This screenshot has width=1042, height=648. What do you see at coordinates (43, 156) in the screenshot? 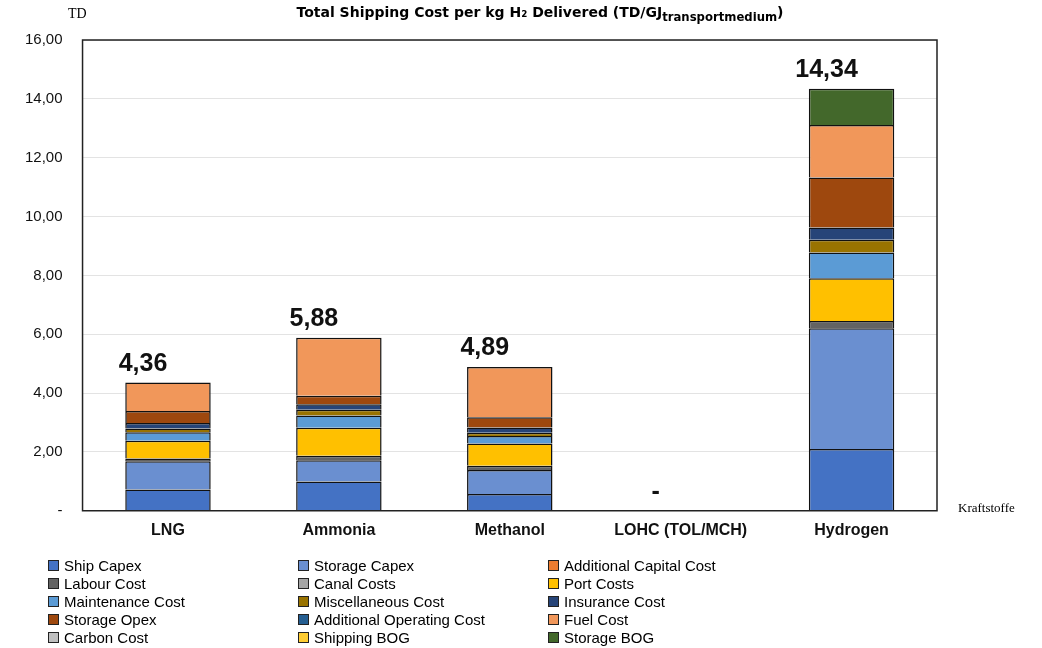
I see `y-tick-label: 12,00` at bounding box center [43, 156].